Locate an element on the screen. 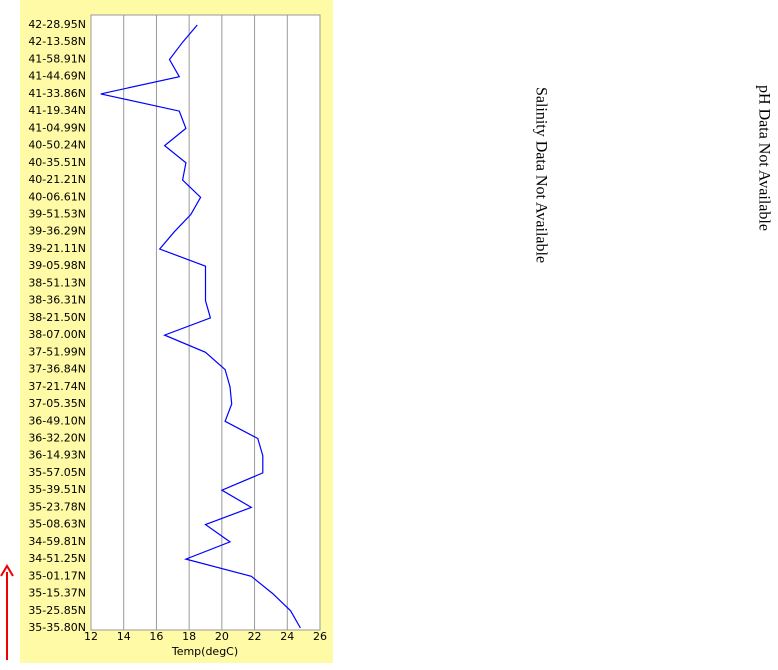 The height and width of the screenshot is (670, 778). x-tick-label: 14 is located at coordinates (124, 636).